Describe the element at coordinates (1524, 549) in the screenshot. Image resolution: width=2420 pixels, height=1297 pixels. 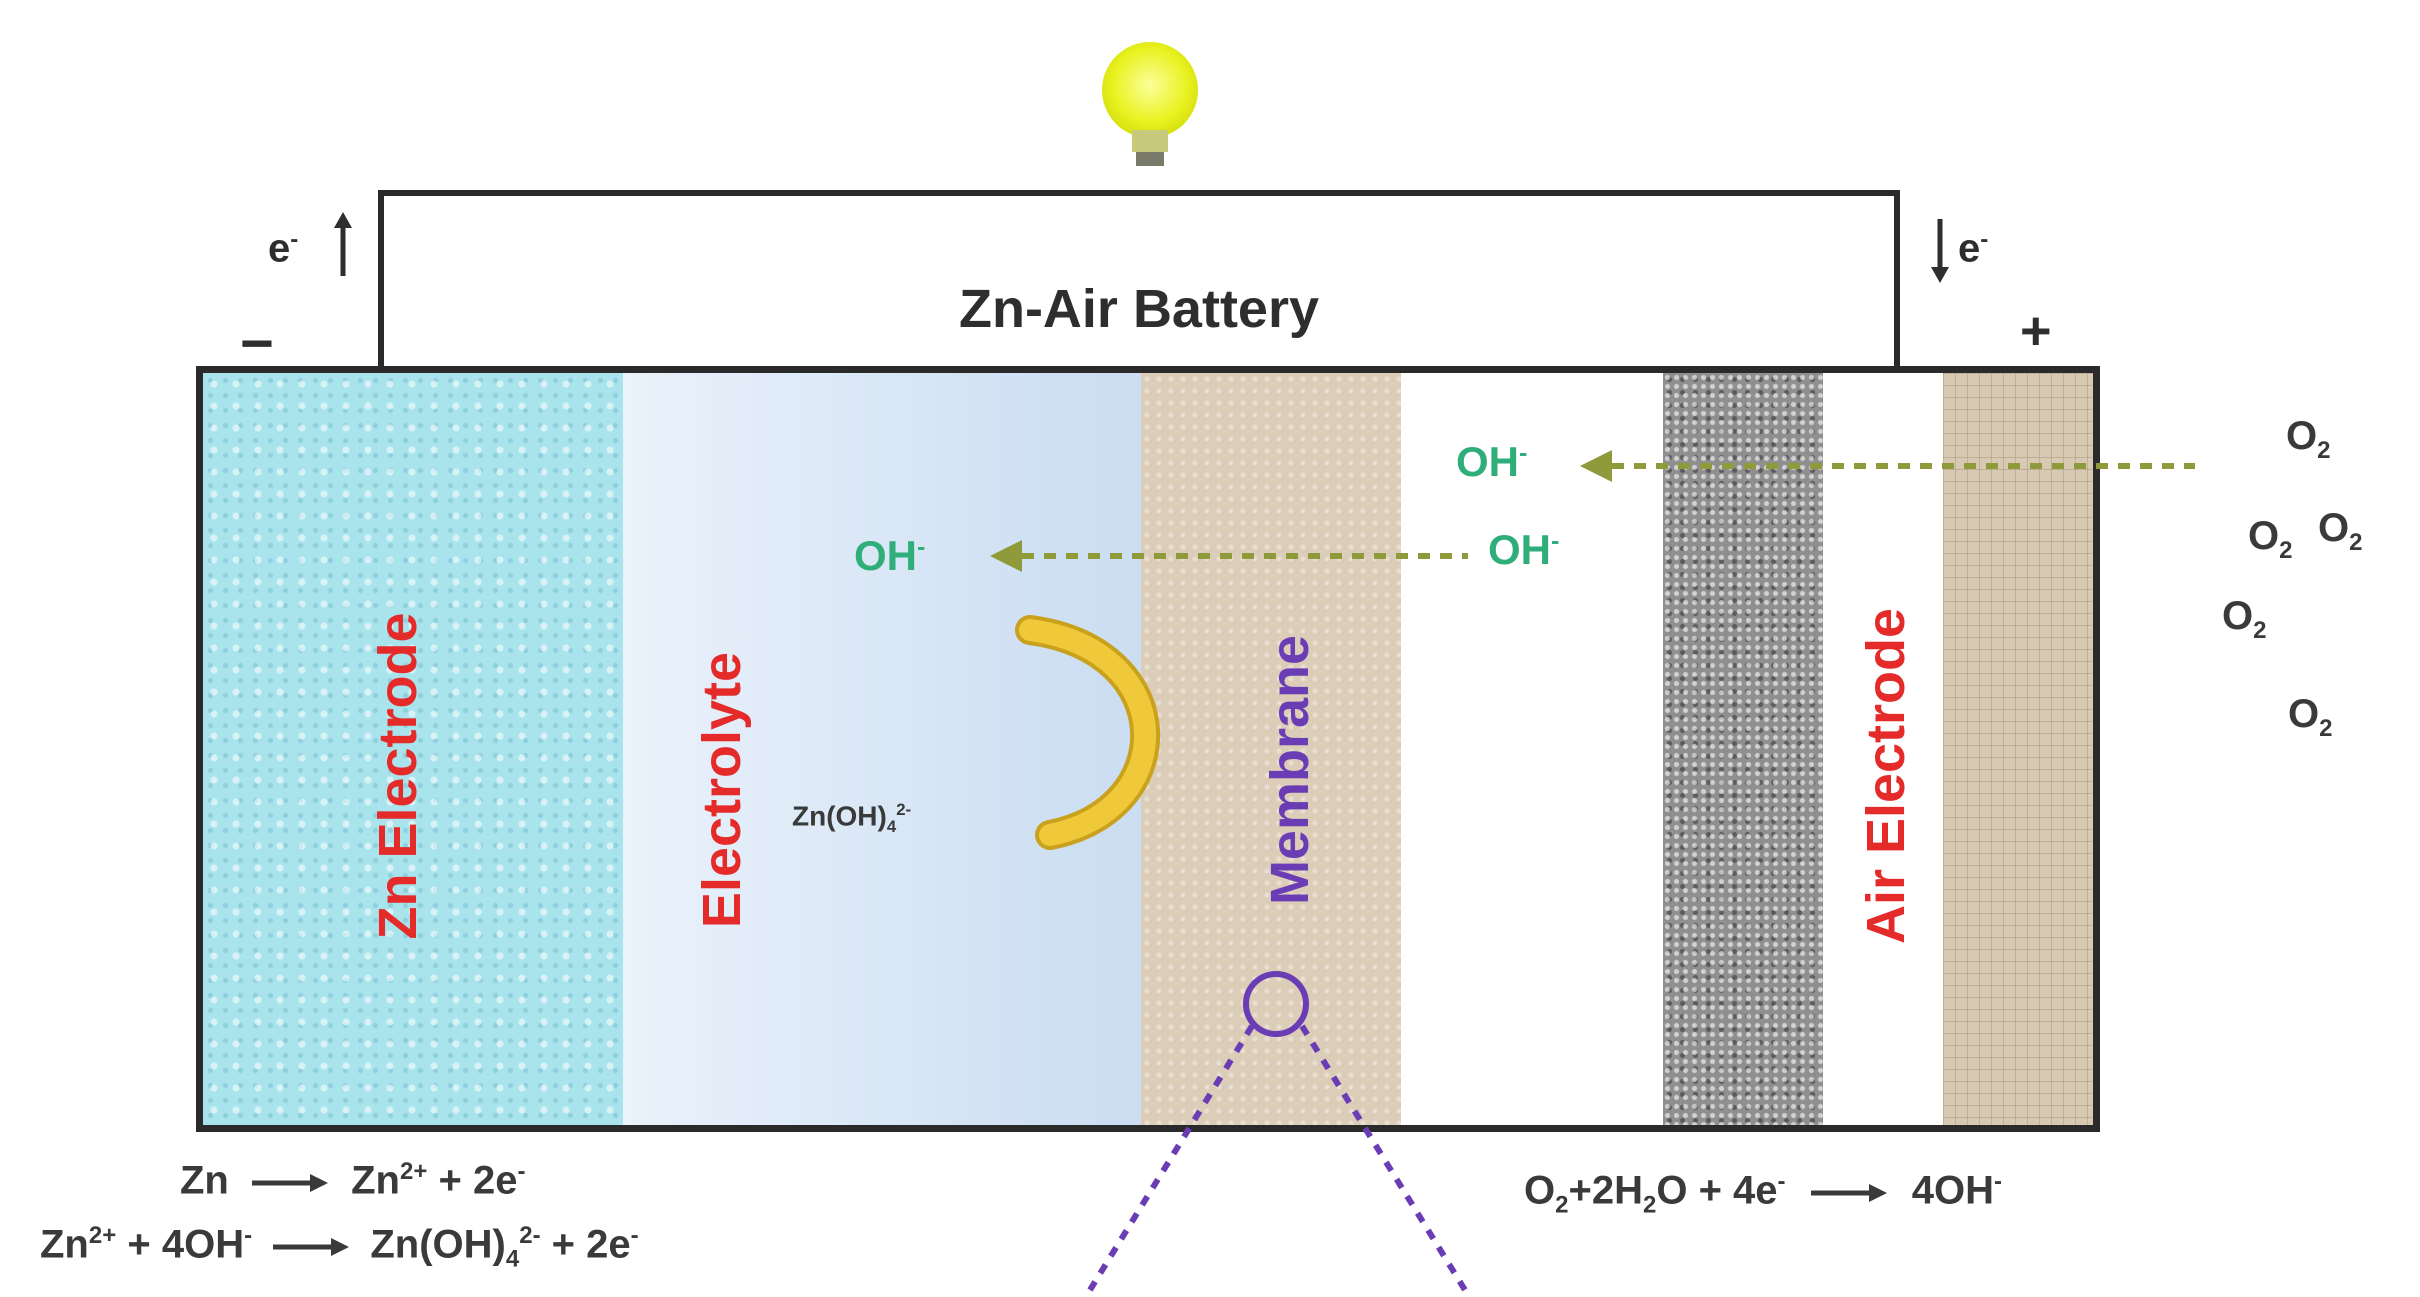
I see `oh-ion-mid: OH-` at that location.